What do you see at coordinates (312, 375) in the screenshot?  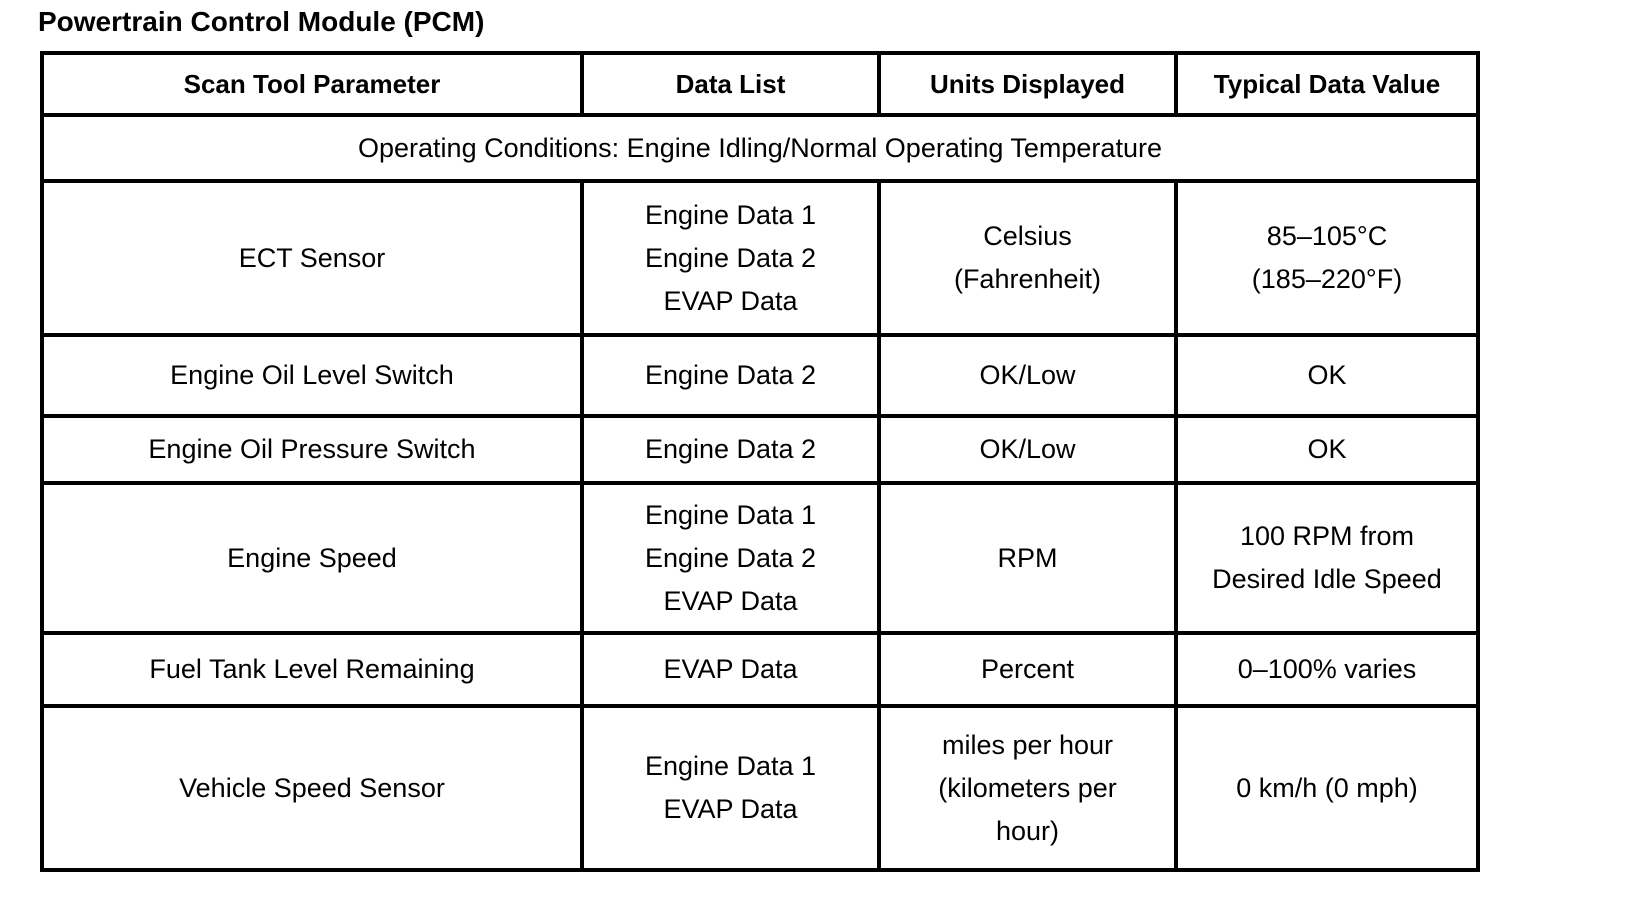 I see `cell-parameter: Engine Oil Level Switch` at bounding box center [312, 375].